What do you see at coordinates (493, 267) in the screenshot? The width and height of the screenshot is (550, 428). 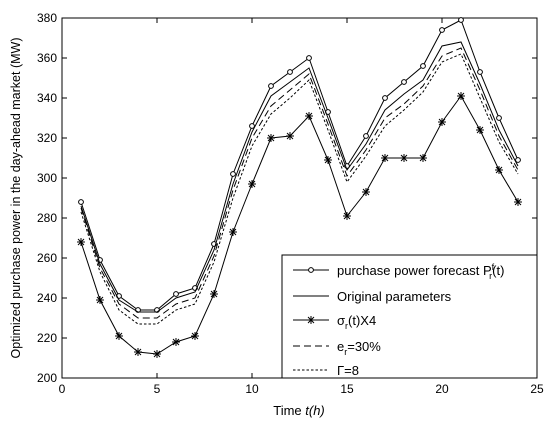 I see `legend-label-sup: f` at bounding box center [493, 267].